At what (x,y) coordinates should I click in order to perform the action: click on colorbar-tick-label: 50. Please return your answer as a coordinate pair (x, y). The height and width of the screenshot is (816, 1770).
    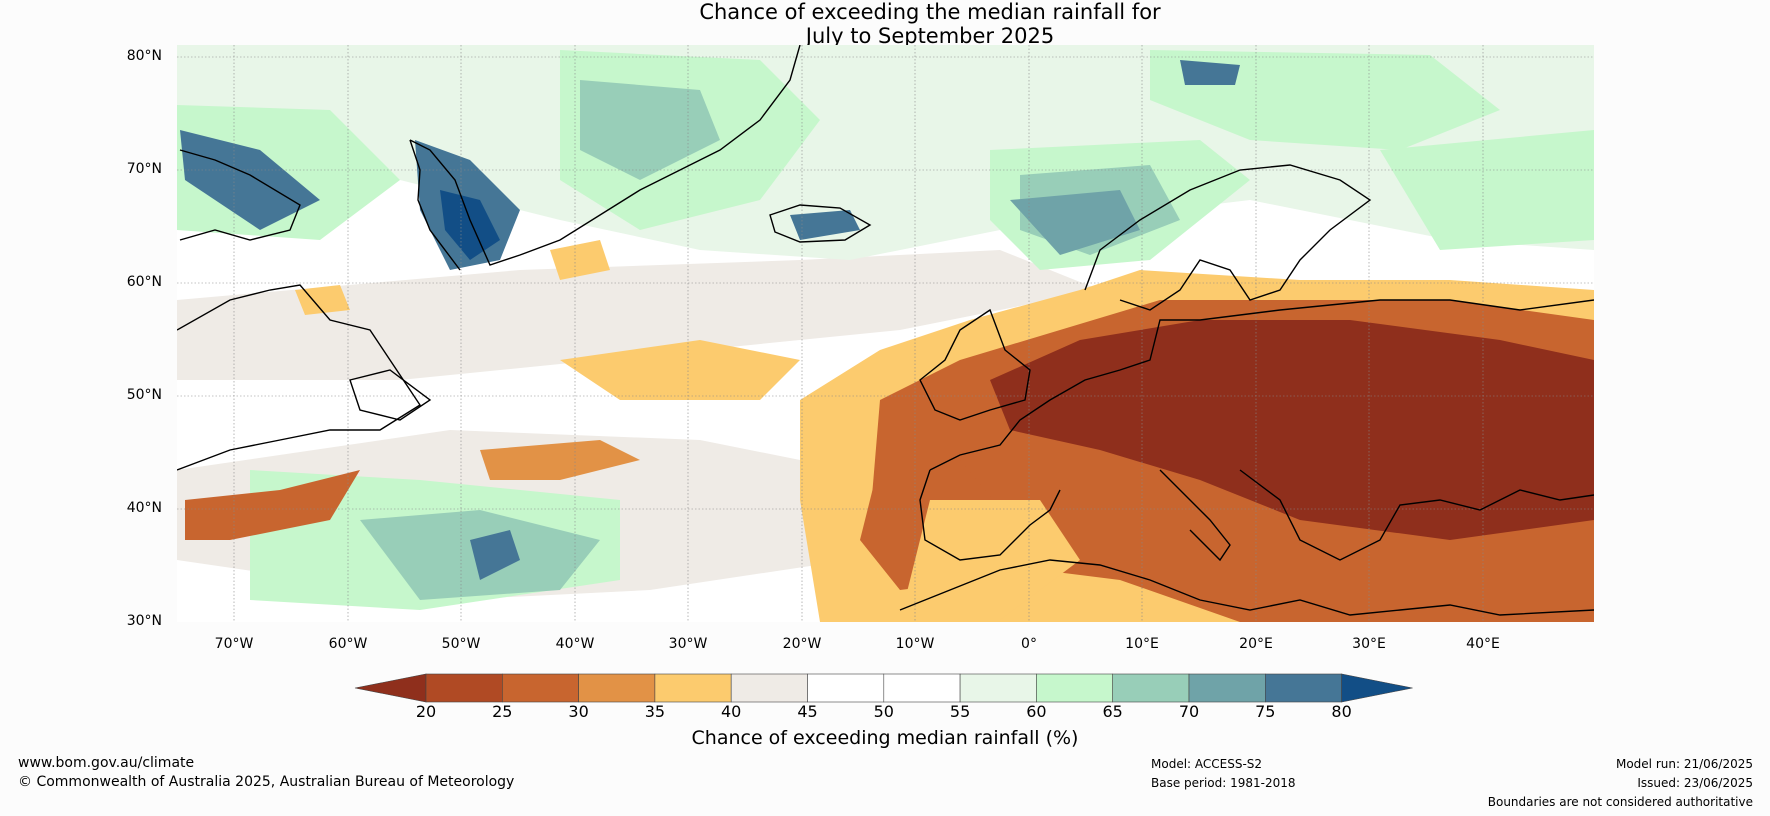
    Looking at the image, I should click on (883, 711).